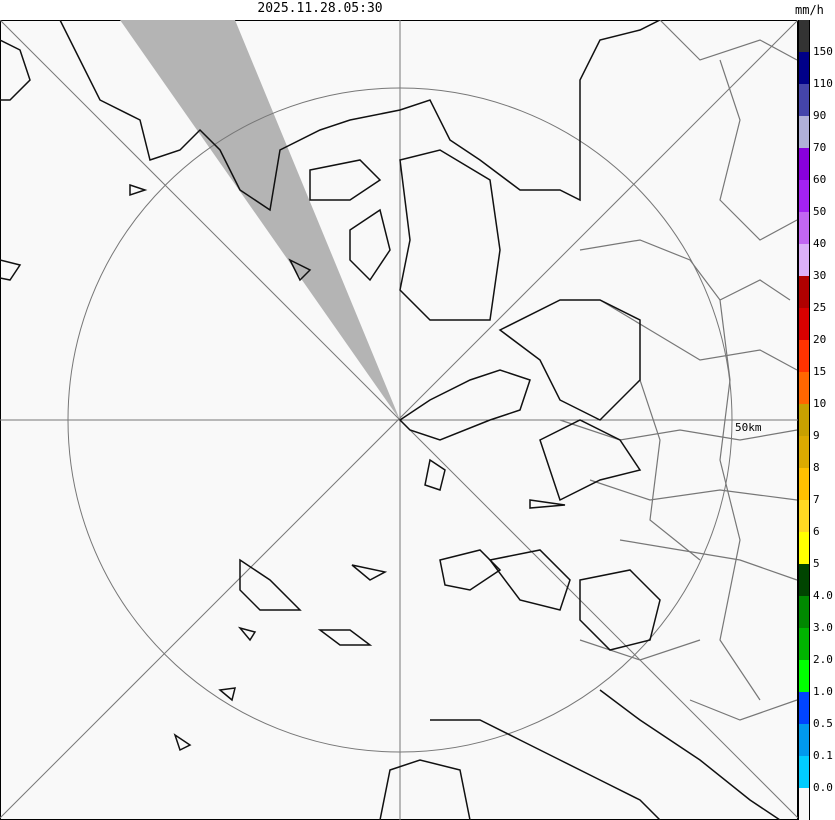 The width and height of the screenshot is (835, 820). I want to click on legend-label: 50, so click(820, 211).